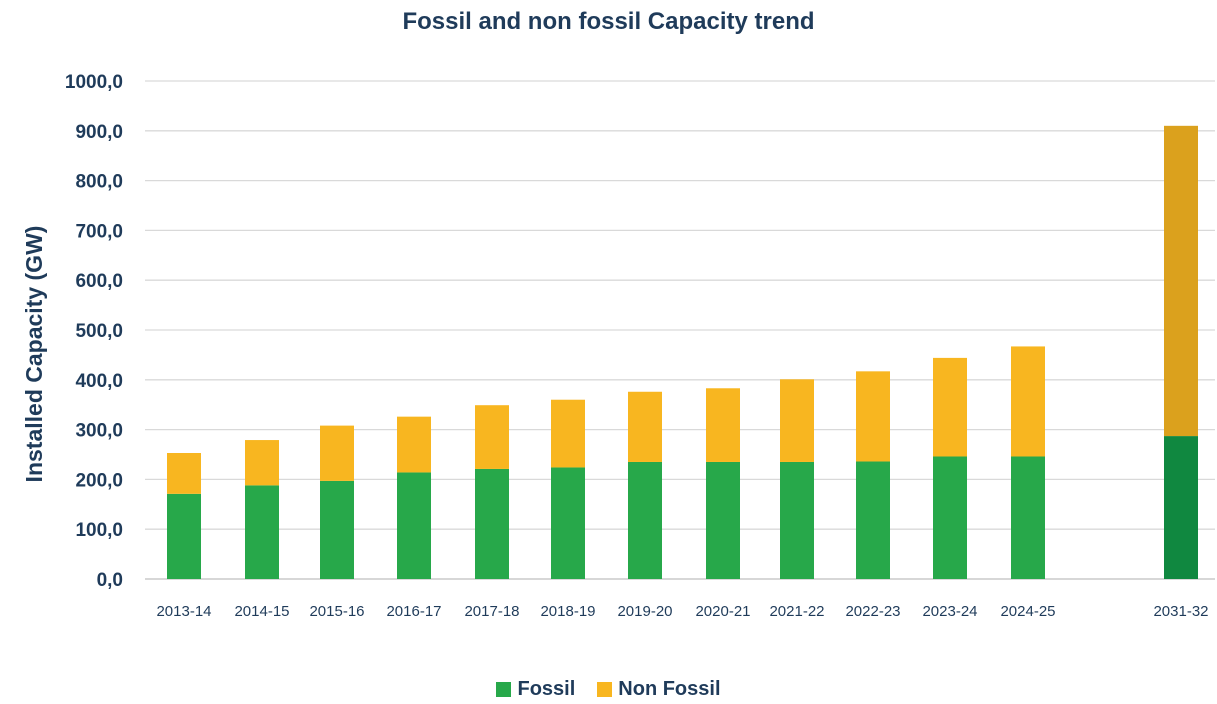 The height and width of the screenshot is (704, 1217). Describe the element at coordinates (110, 580) in the screenshot. I see `y-tick-label: 0,0` at that location.